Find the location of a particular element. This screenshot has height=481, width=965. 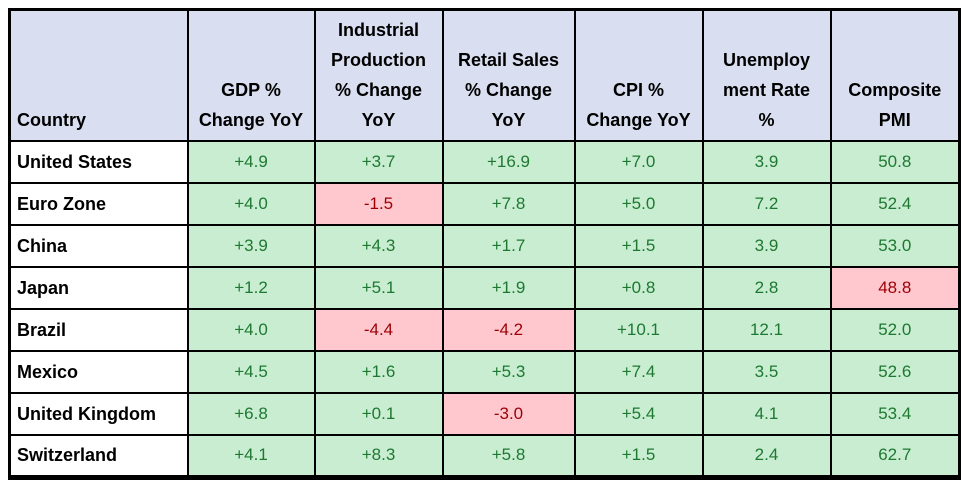

column-header-country: Country is located at coordinates (98, 75).